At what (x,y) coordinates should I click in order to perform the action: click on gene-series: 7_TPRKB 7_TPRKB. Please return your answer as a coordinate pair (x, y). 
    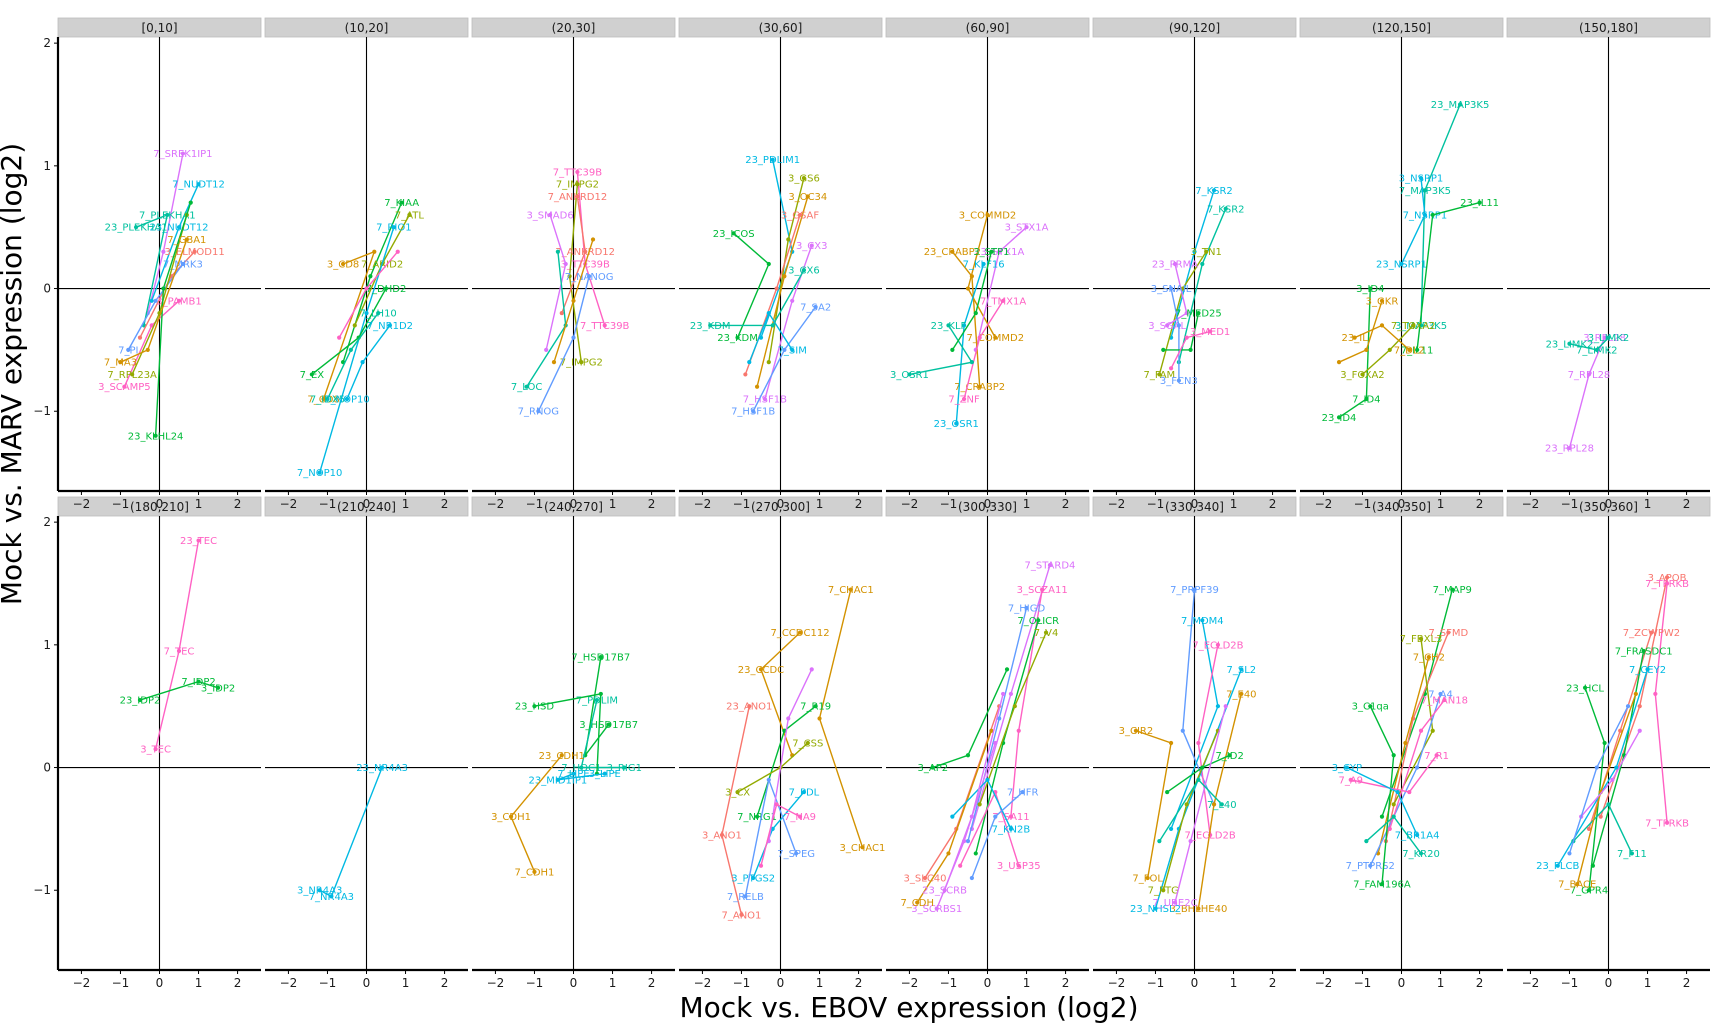
    Looking at the image, I should click on (1667, 704).